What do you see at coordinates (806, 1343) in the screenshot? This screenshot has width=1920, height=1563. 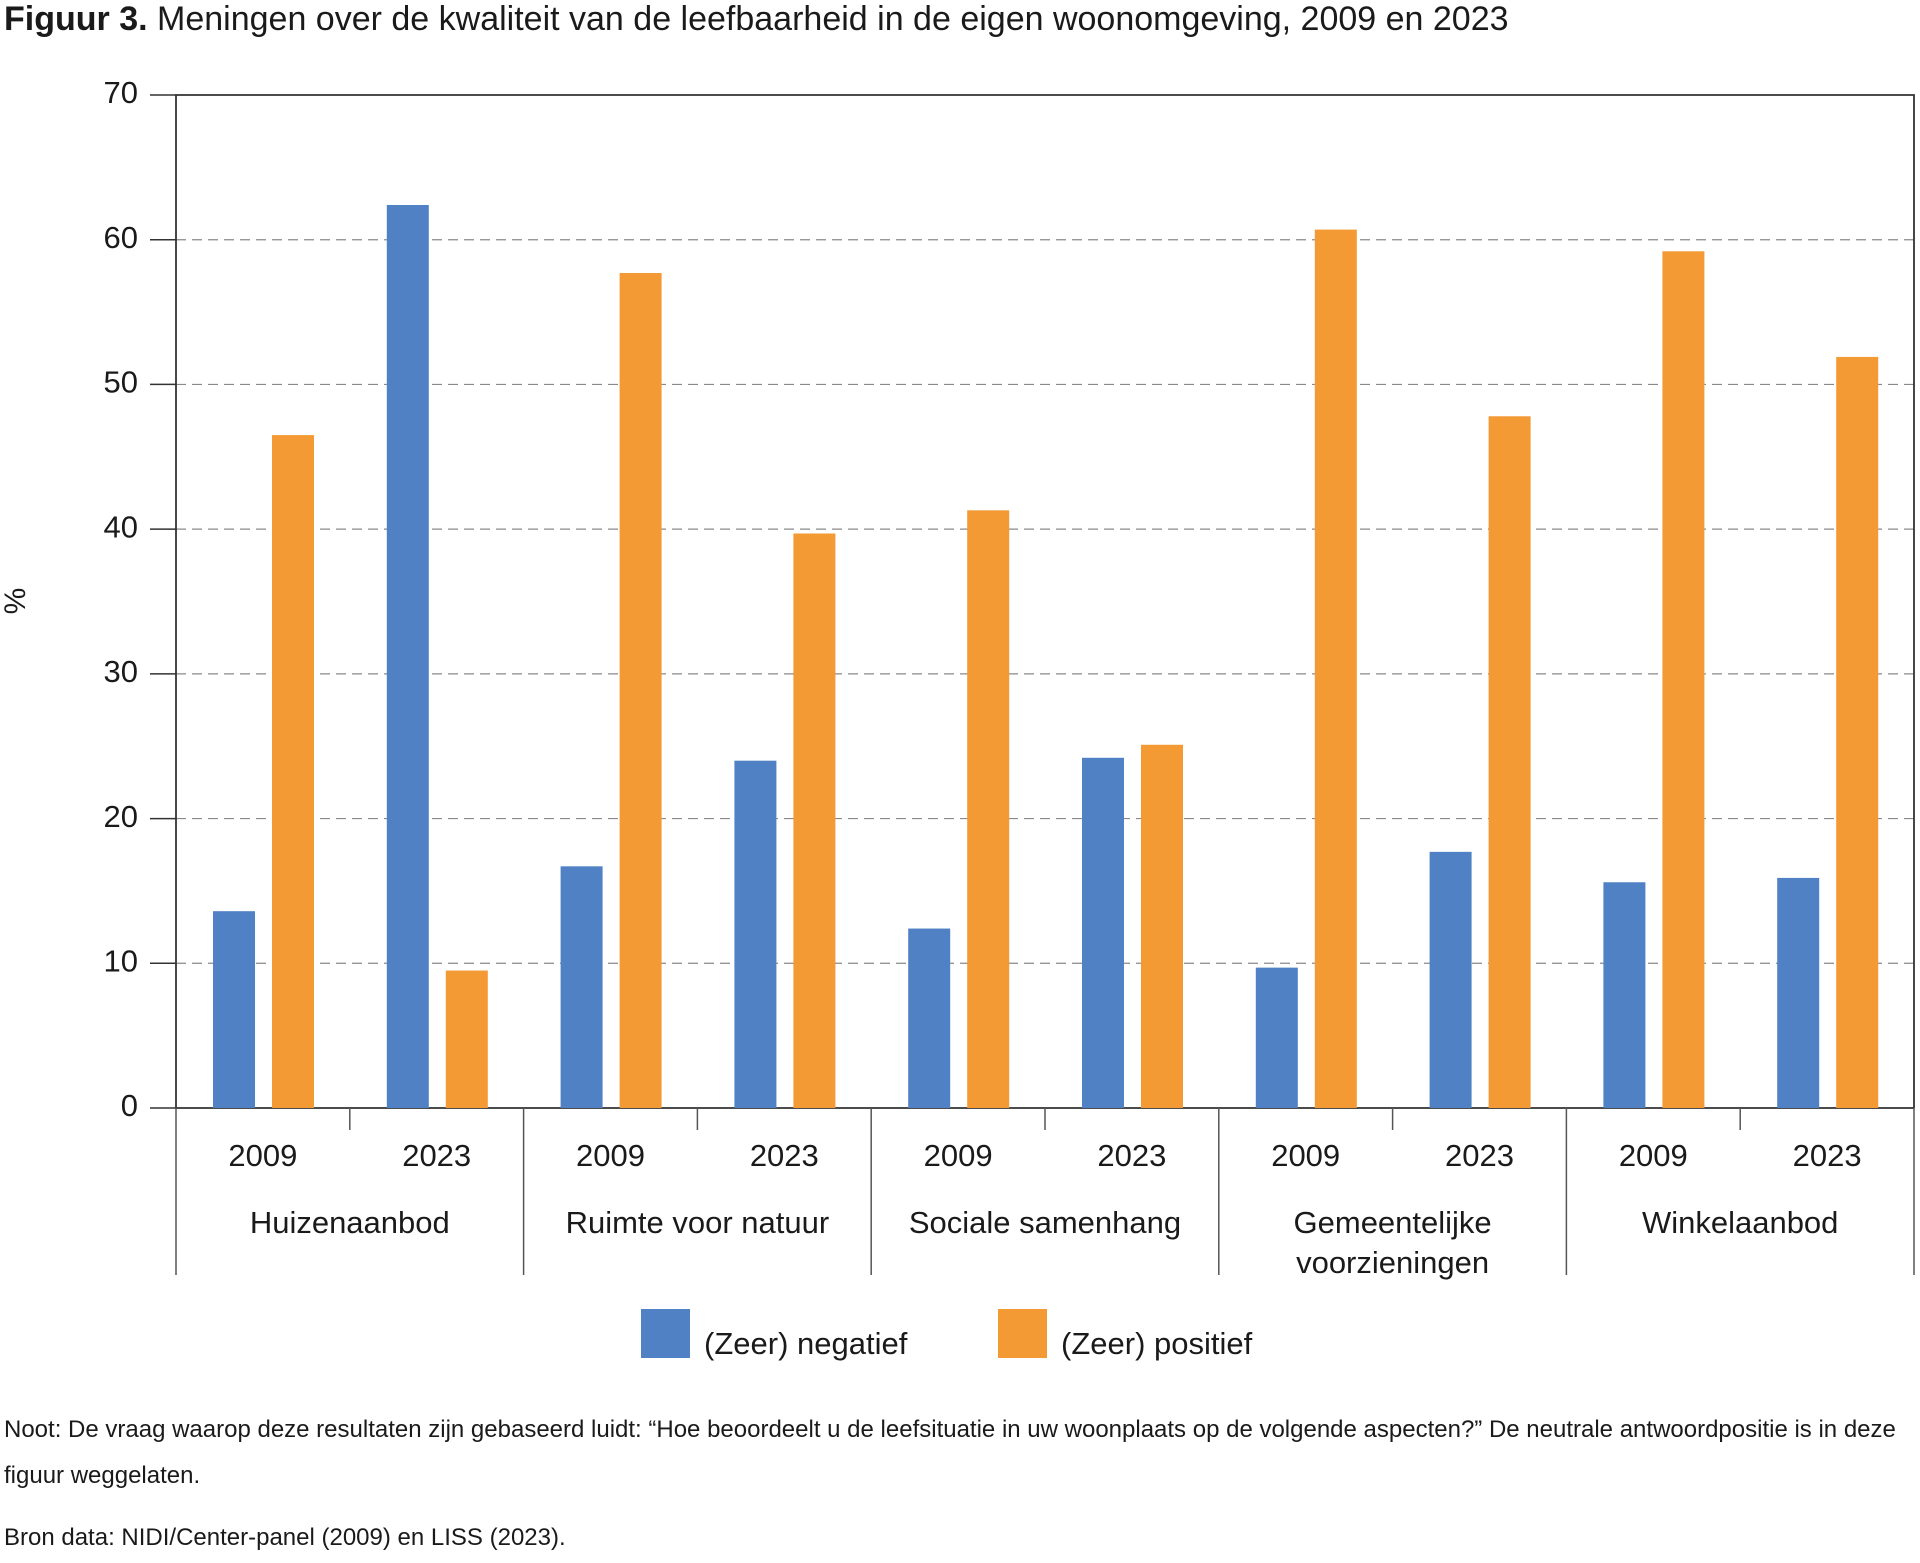 I see `legend-label: (Zeer) negatief` at bounding box center [806, 1343].